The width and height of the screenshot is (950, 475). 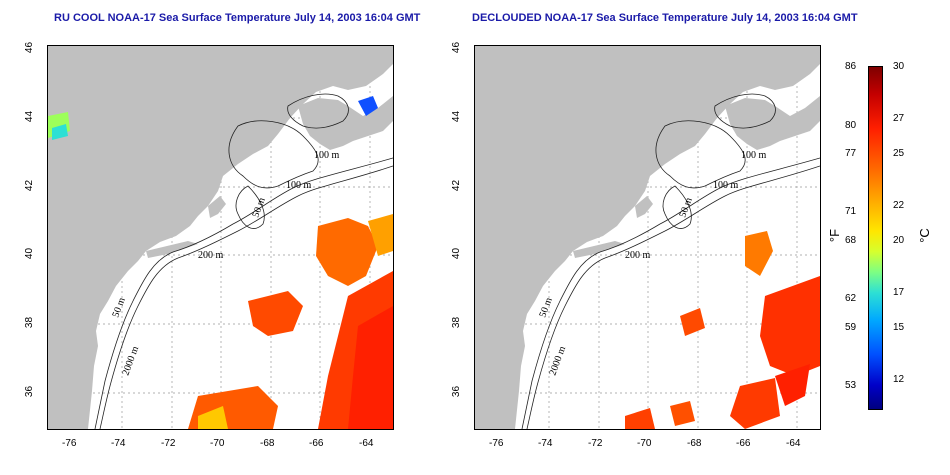 I want to click on fahrenheit-tick: 68, so click(x=851, y=240).